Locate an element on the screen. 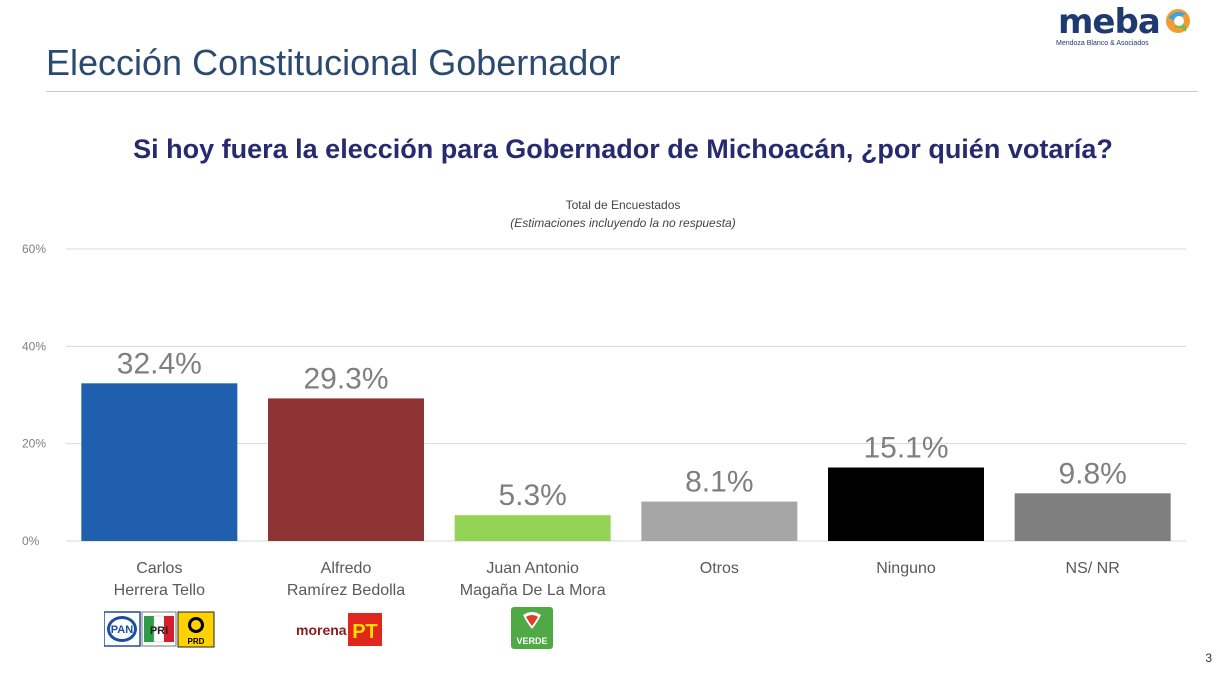 This screenshot has height=673, width=1226. x-tick-label: Juan Antonio is located at coordinates (532, 568).